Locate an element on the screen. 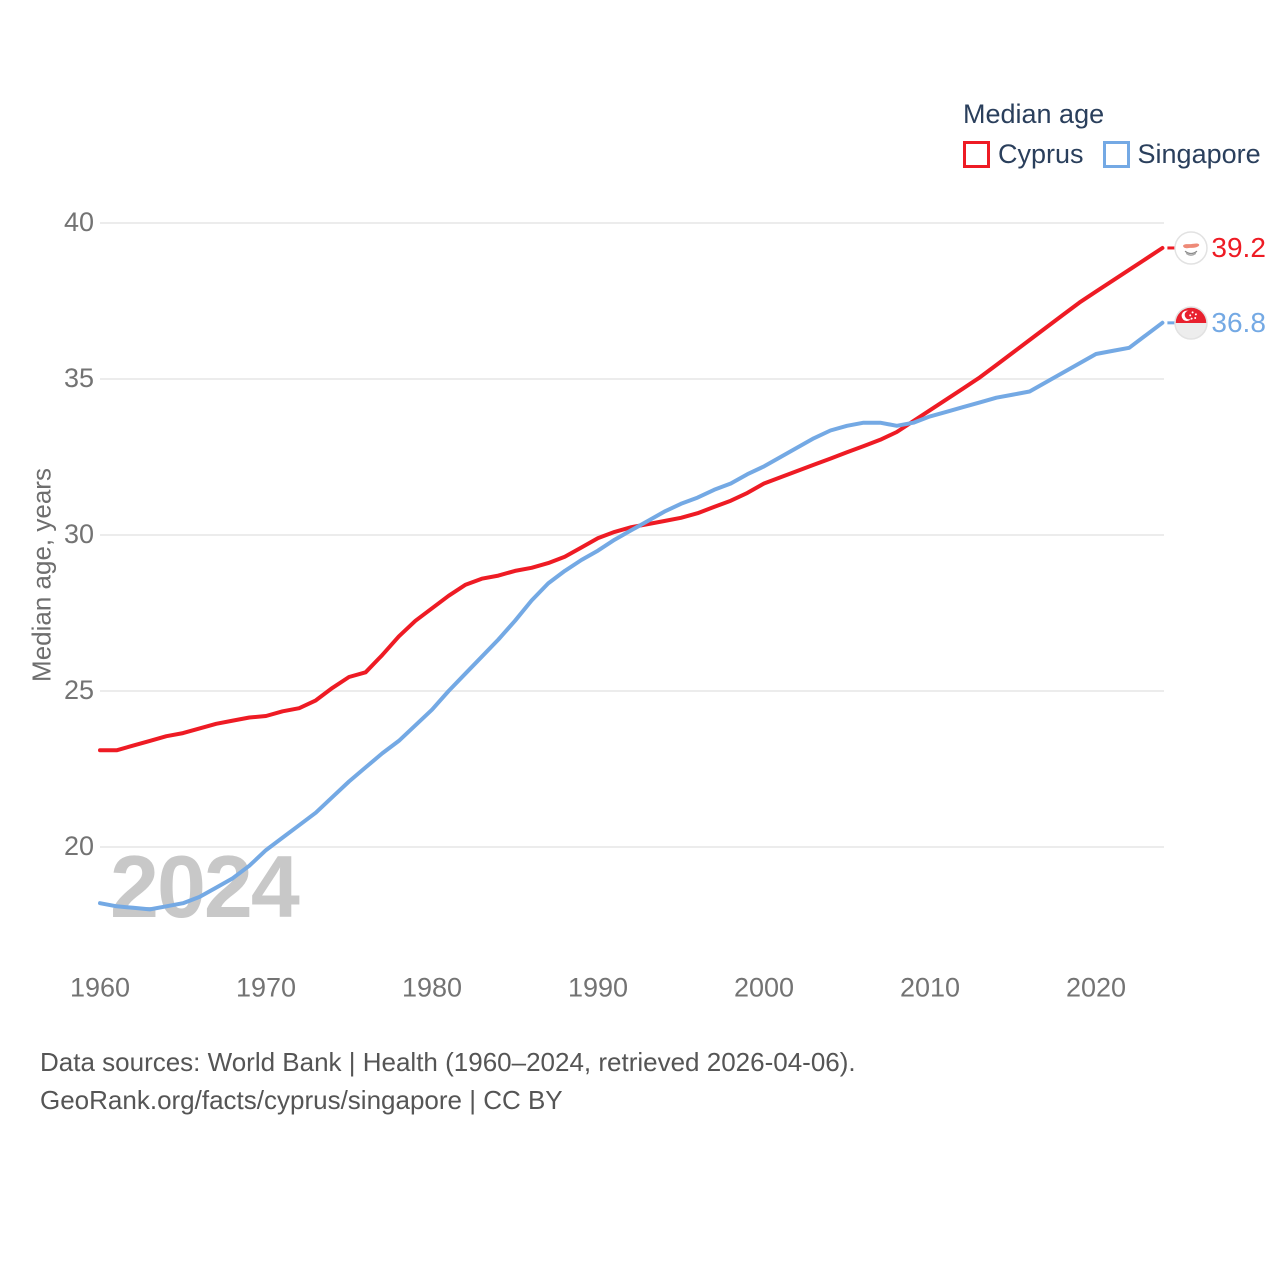  x-tick-label: 2020 is located at coordinates (1096, 987).